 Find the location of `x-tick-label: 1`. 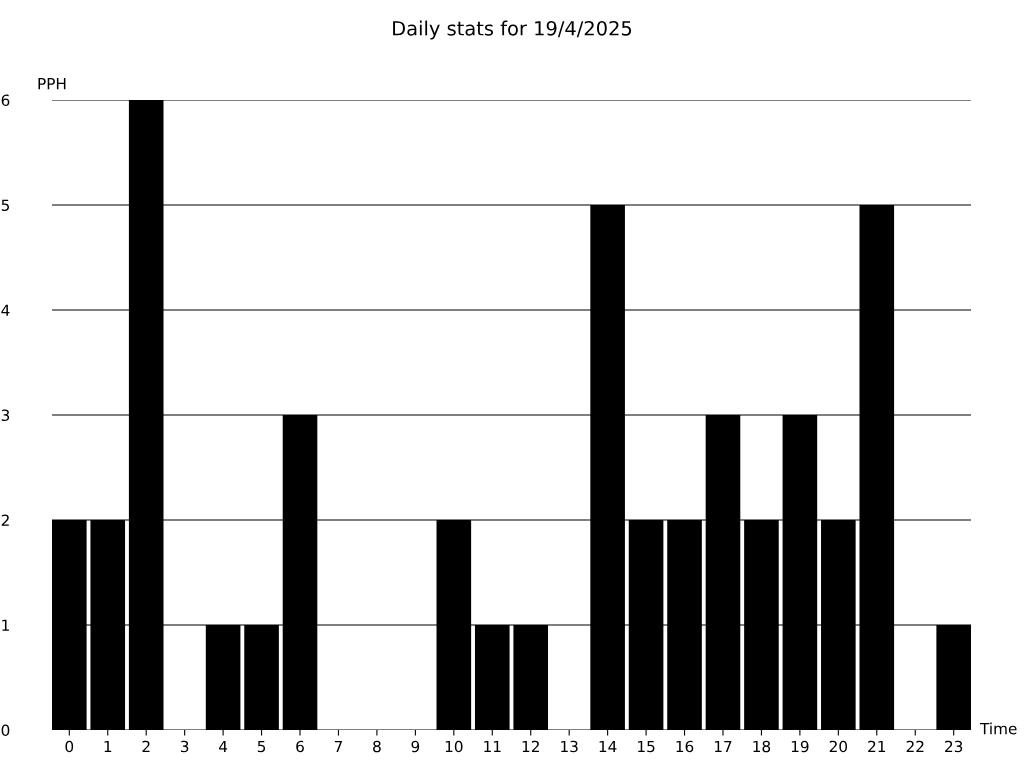

x-tick-label: 1 is located at coordinates (108, 746).